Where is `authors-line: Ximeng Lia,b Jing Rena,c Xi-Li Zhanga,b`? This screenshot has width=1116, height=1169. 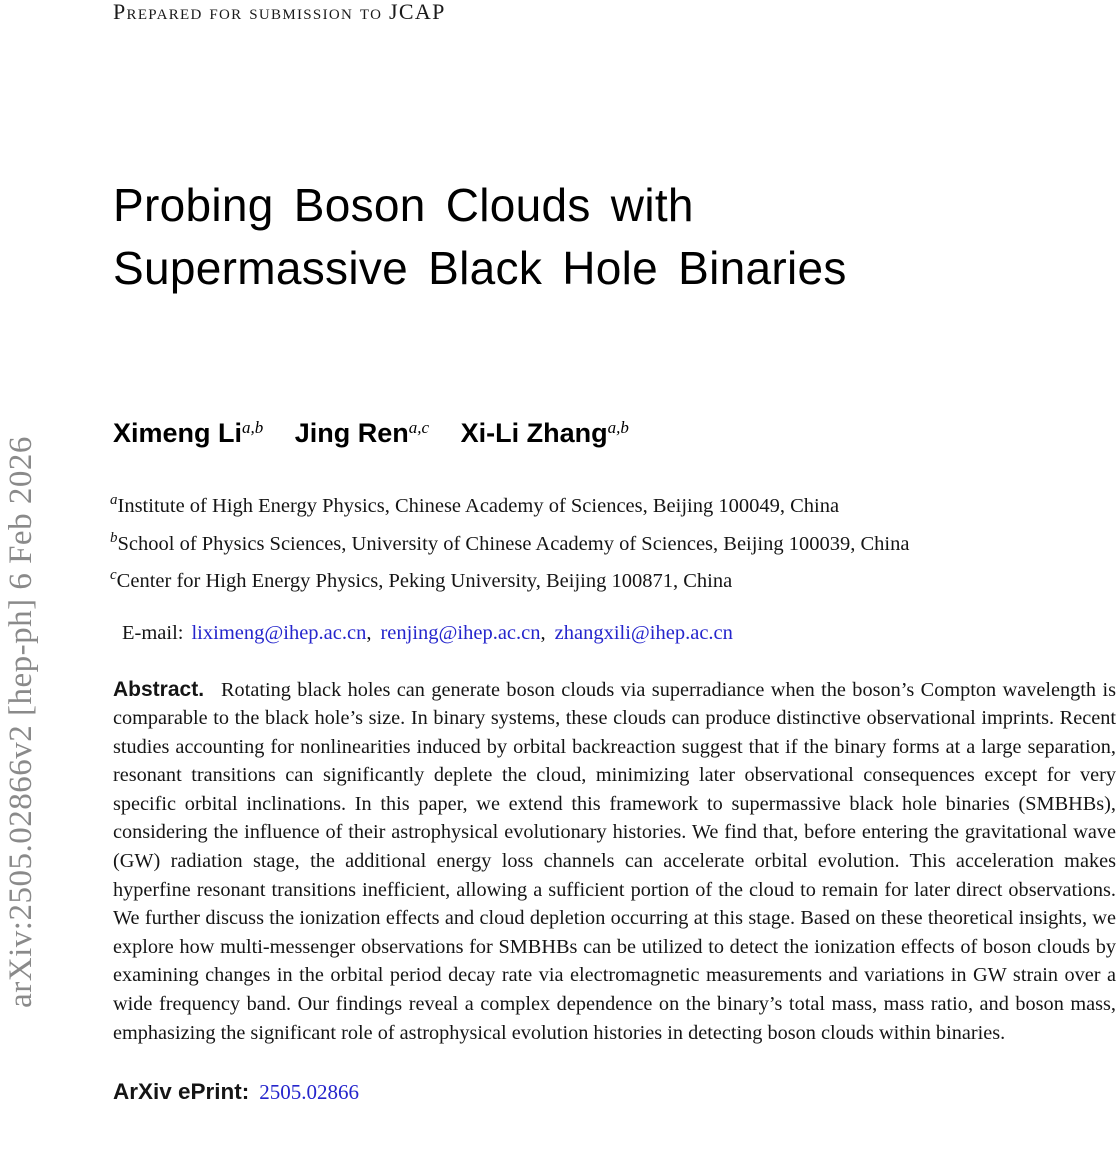 authors-line: Ximeng Lia,b Jing Rena,c Xi-Li Zhanga,b is located at coordinates (614, 430).